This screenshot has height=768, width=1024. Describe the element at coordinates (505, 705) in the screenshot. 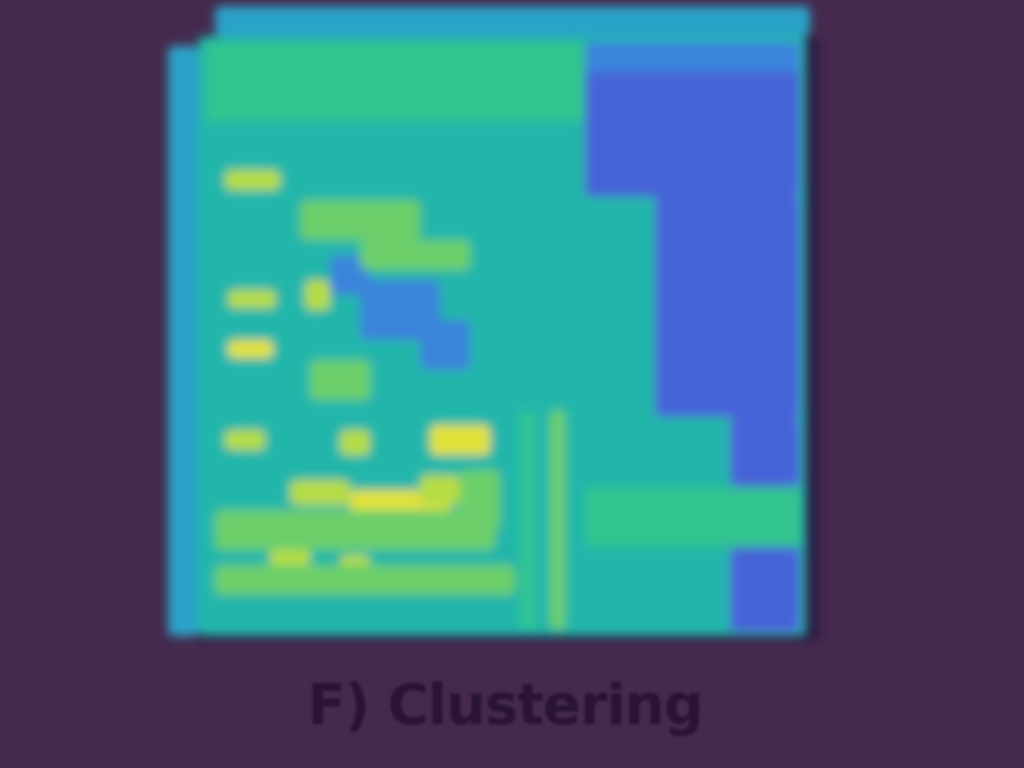

I see `panel-caption: F) Clustering` at that location.